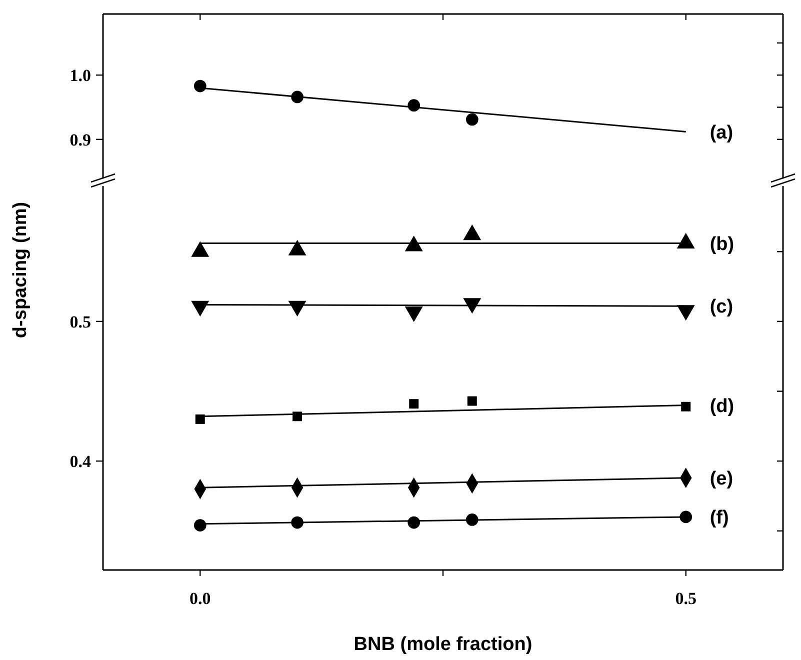 The image size is (801, 660). Describe the element at coordinates (80, 76) in the screenshot. I see `y-tick-label: 1.0` at that location.